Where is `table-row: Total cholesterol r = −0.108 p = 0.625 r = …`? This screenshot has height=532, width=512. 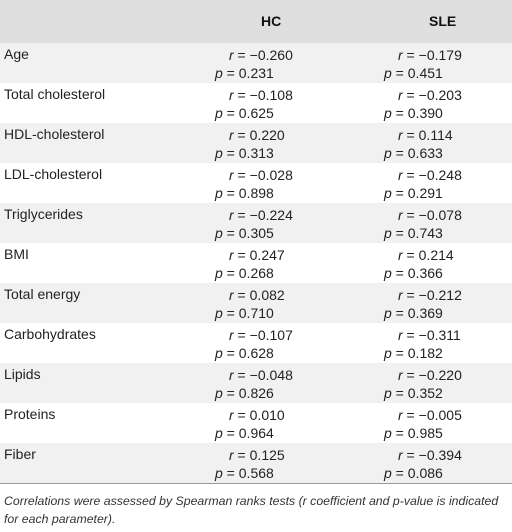 table-row: Total cholesterol r = −0.108 p = 0.625 r = … is located at coordinates (256, 103).